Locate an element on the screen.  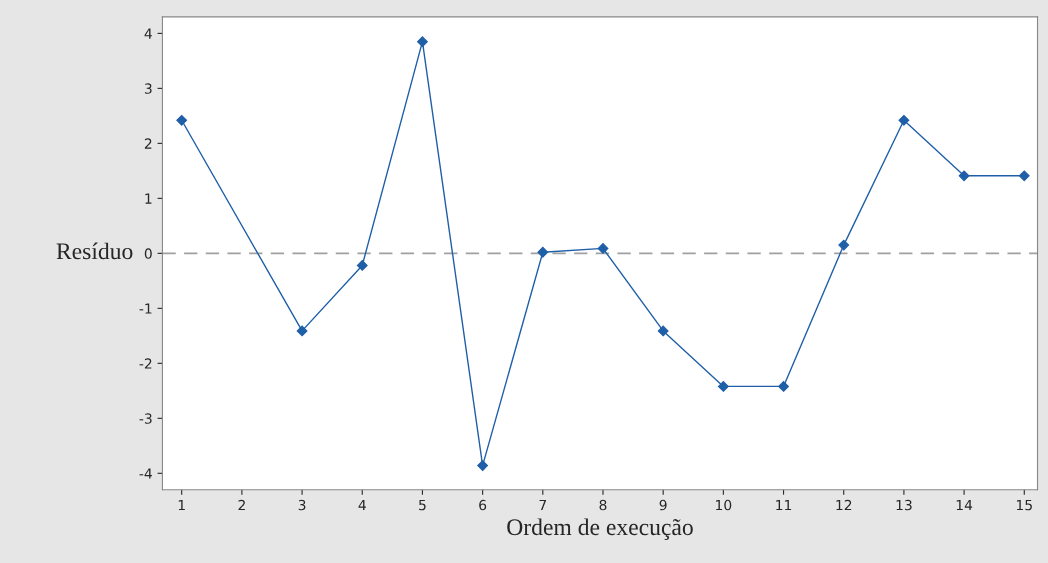
x-tick-label: 14 is located at coordinates (964, 505).